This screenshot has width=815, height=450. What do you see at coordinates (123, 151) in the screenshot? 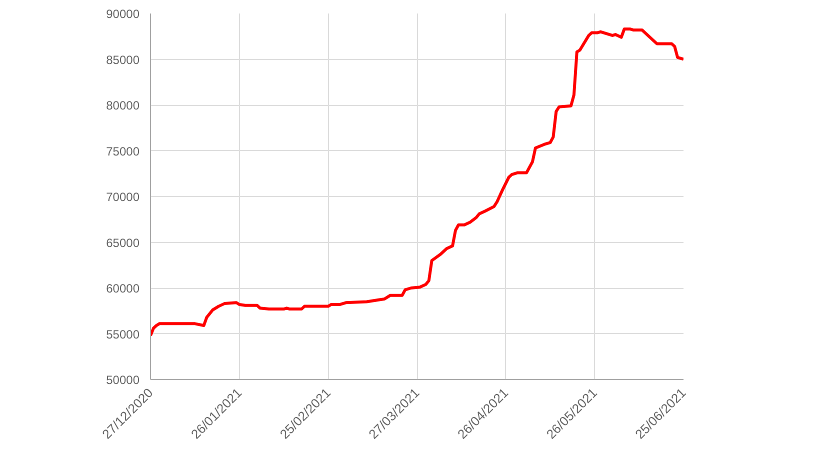
I see `y-tick-label: 75000` at bounding box center [123, 151].